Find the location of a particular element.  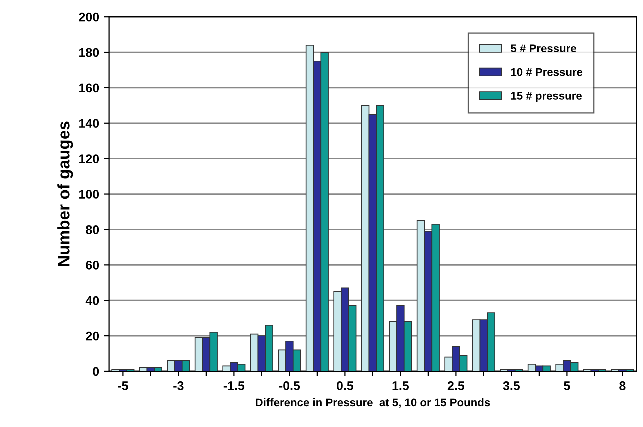

x-tick-label: -5 is located at coordinates (123, 386).